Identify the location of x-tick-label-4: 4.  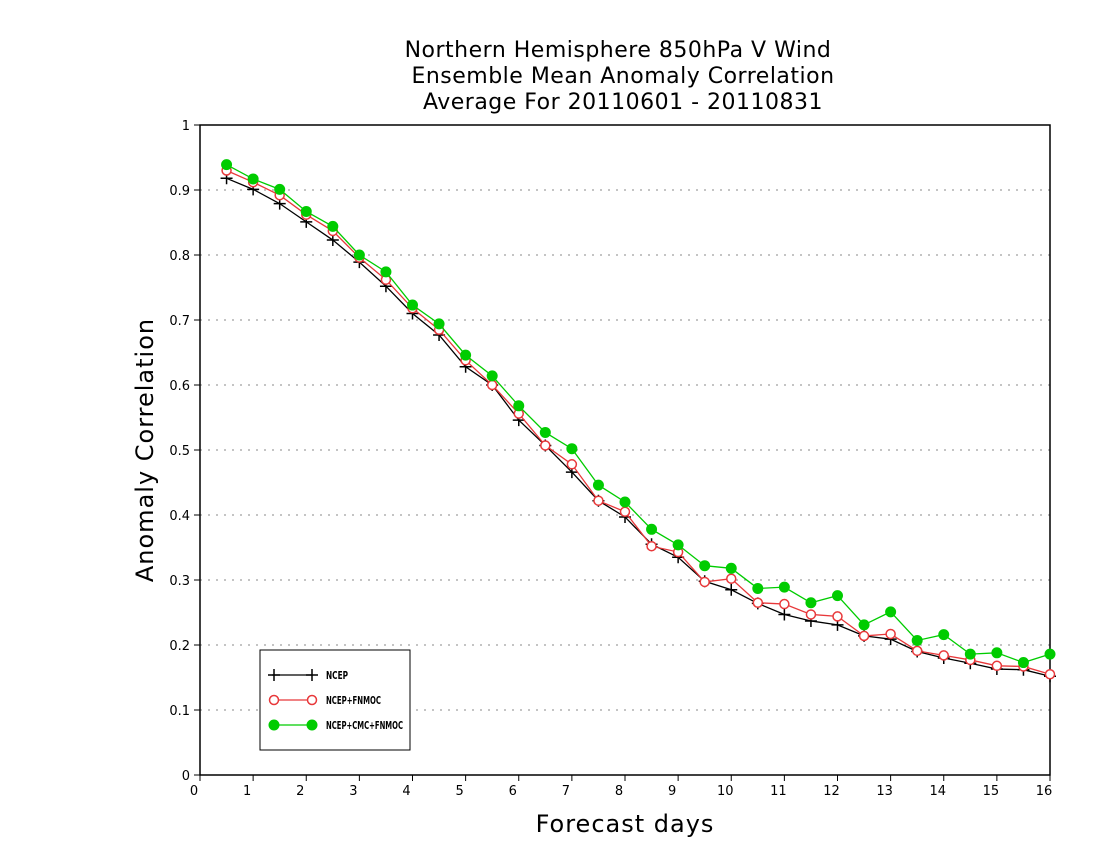
(406, 791).